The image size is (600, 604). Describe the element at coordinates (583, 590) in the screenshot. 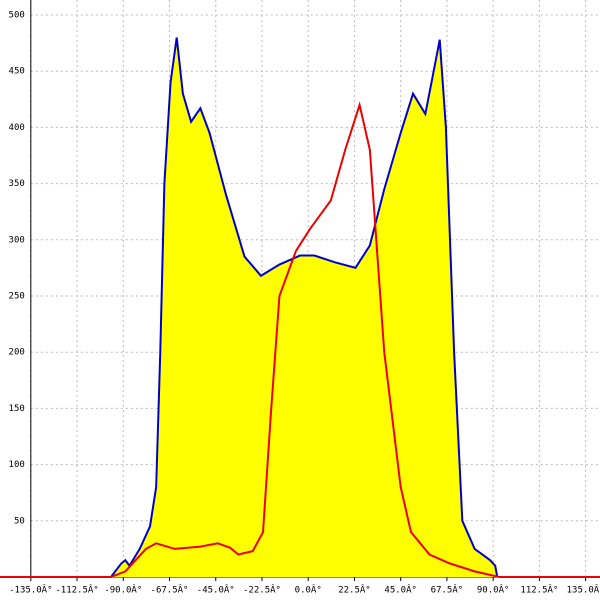

I see `x-tick-label: 135.0Â°` at that location.